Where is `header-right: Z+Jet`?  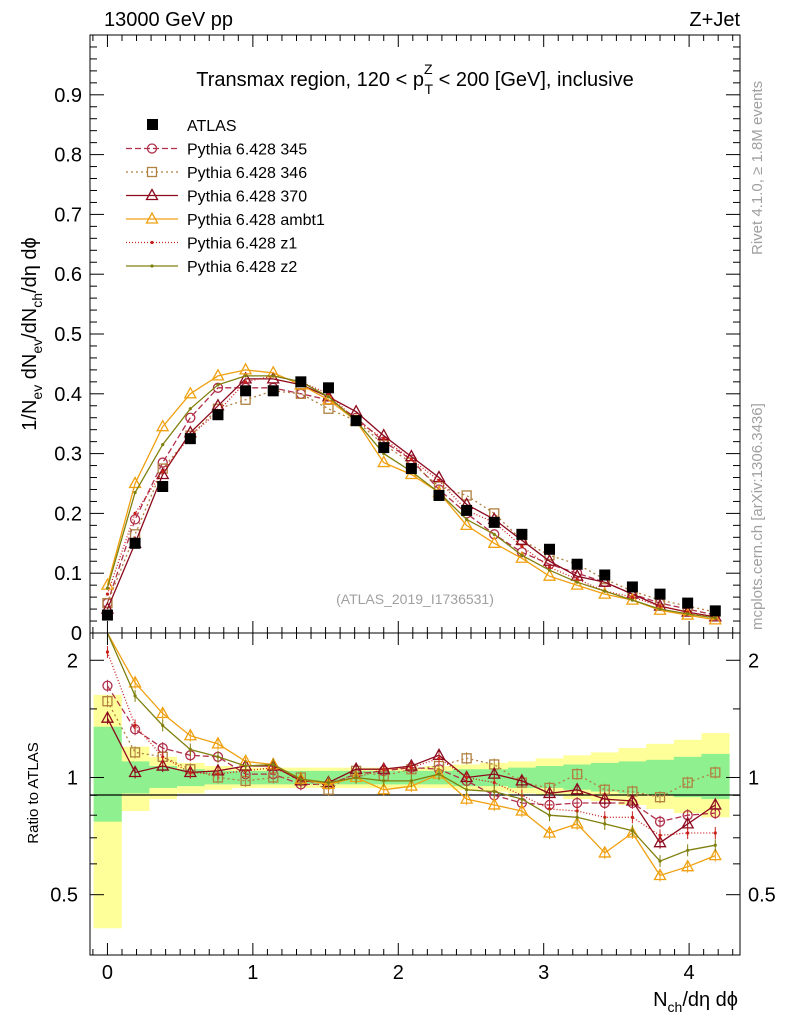 header-right: Z+Jet is located at coordinates (714, 20).